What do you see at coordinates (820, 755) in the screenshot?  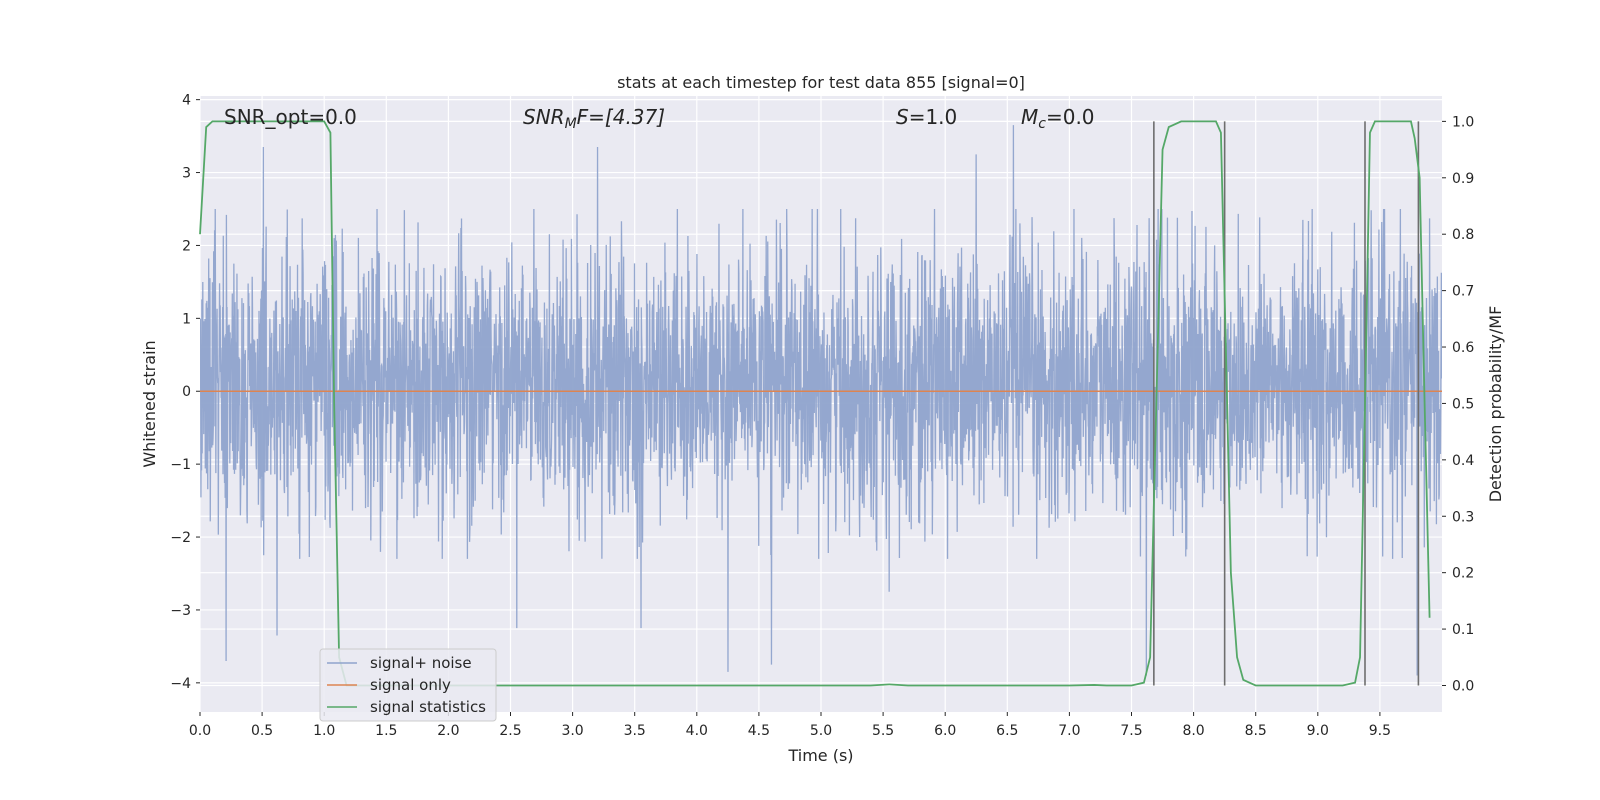 I see `x-axis-label: Time (s)` at bounding box center [820, 755].